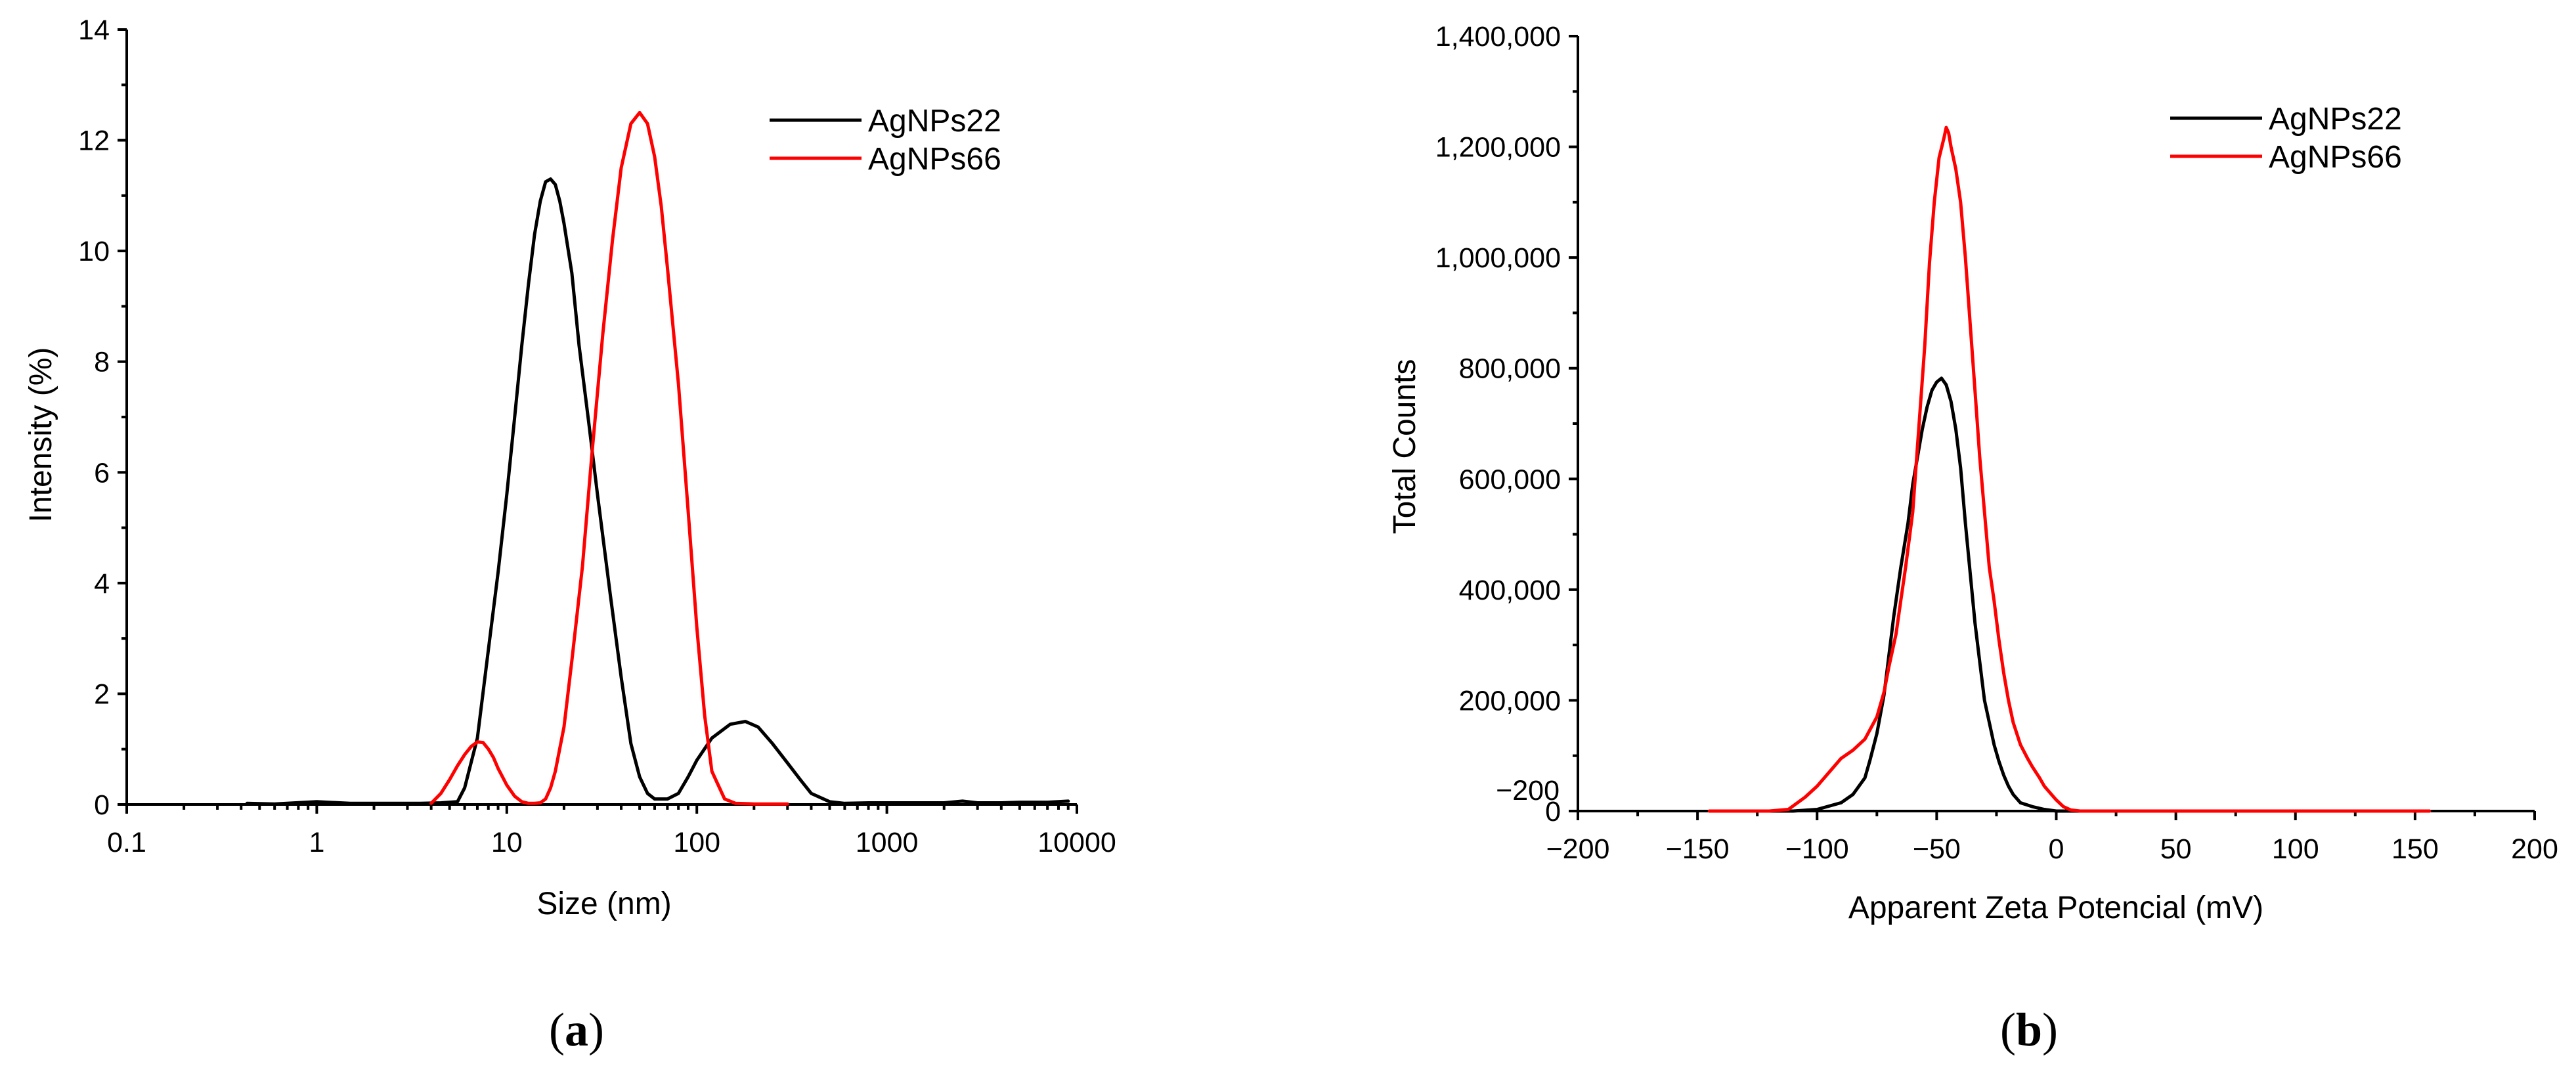 The image size is (2576, 1079). Describe the element at coordinates (1510, 479) in the screenshot. I see `panel-b-y-tick-label: 600,000` at that location.